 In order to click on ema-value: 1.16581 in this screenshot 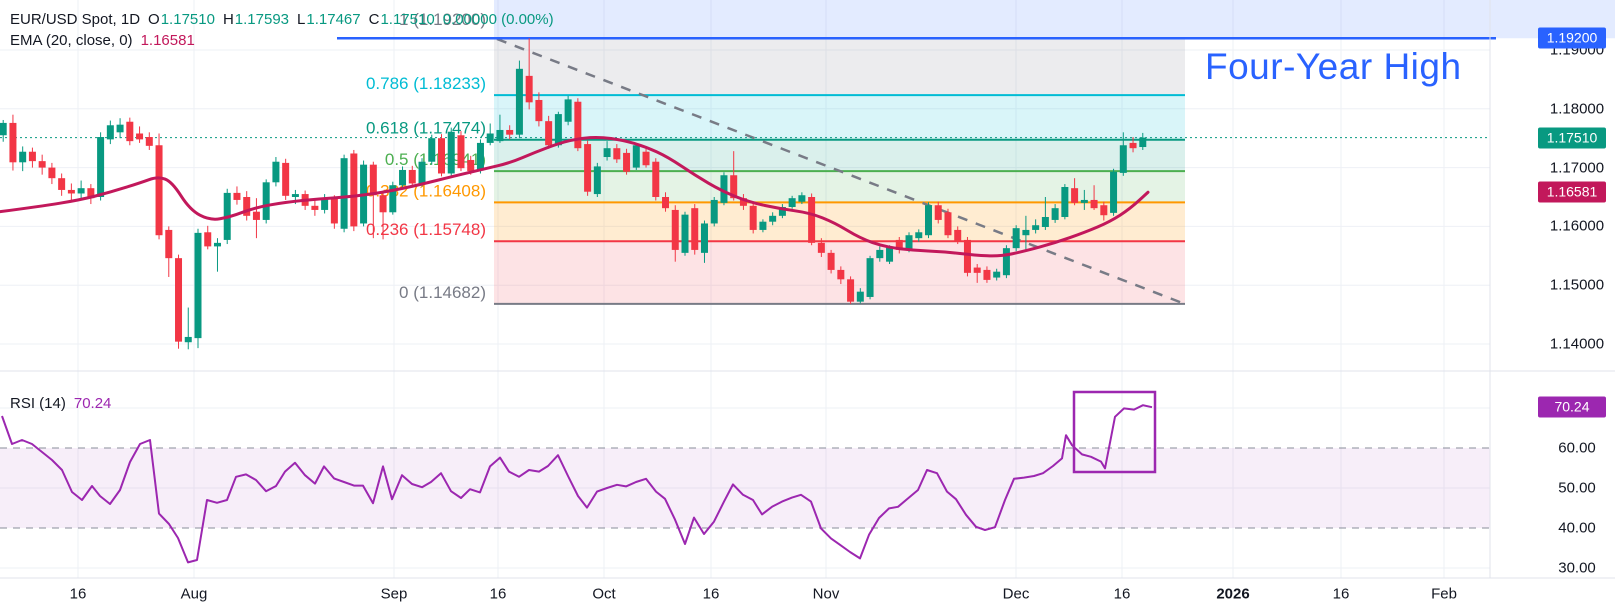, I will do `click(167, 40)`.